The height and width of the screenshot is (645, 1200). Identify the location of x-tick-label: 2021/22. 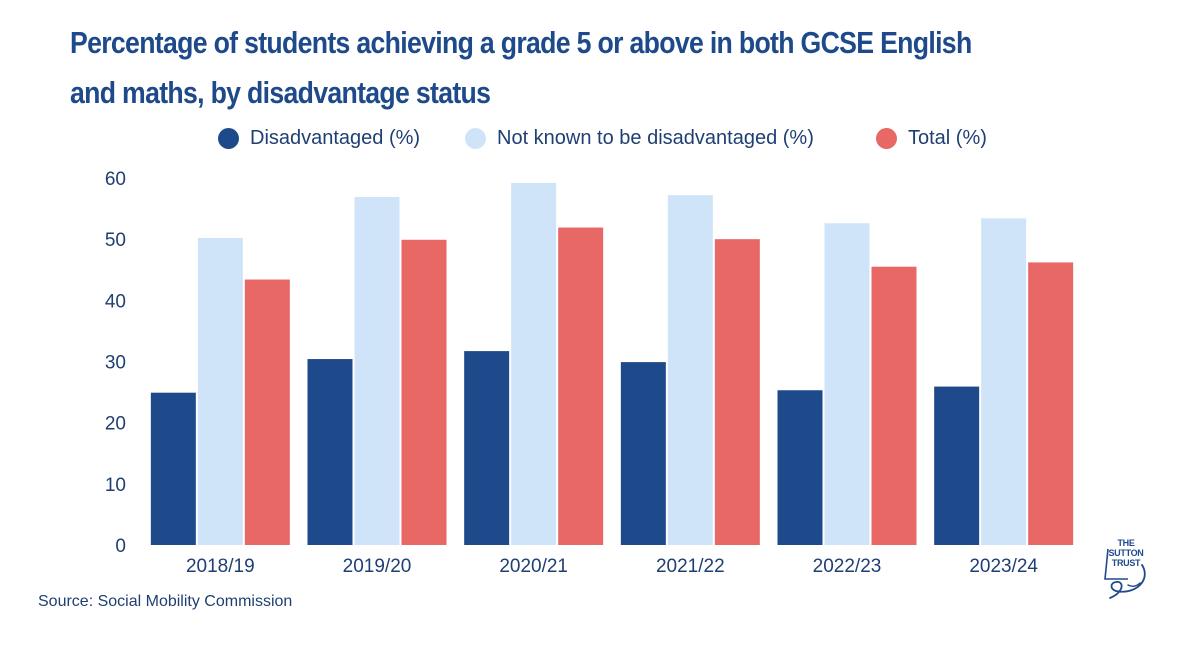
(690, 566).